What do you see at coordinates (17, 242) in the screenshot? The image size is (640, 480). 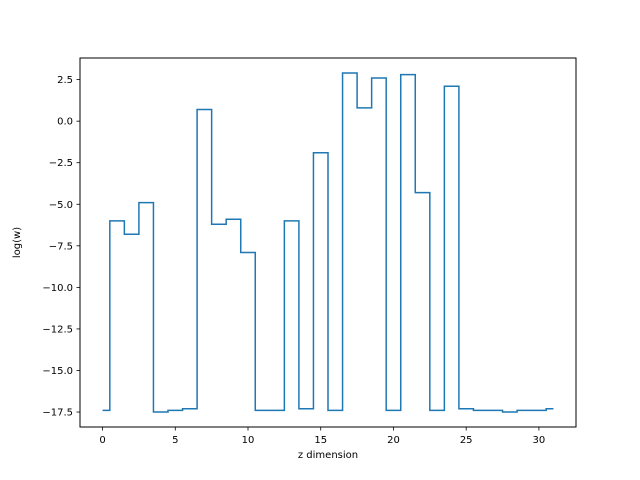 I see `y-axis-label: log(w)` at bounding box center [17, 242].